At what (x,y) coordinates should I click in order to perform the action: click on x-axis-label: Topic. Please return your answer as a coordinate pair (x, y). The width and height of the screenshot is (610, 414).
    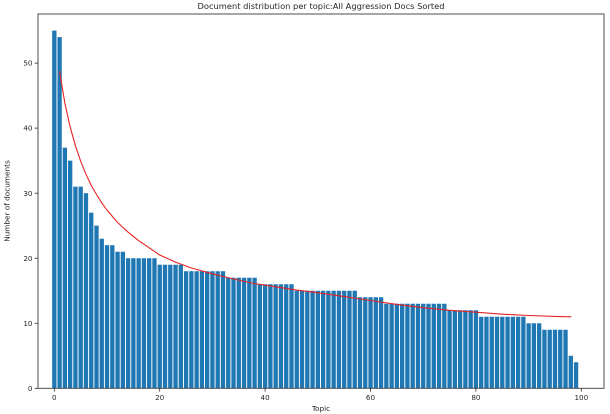
    Looking at the image, I should click on (321, 408).